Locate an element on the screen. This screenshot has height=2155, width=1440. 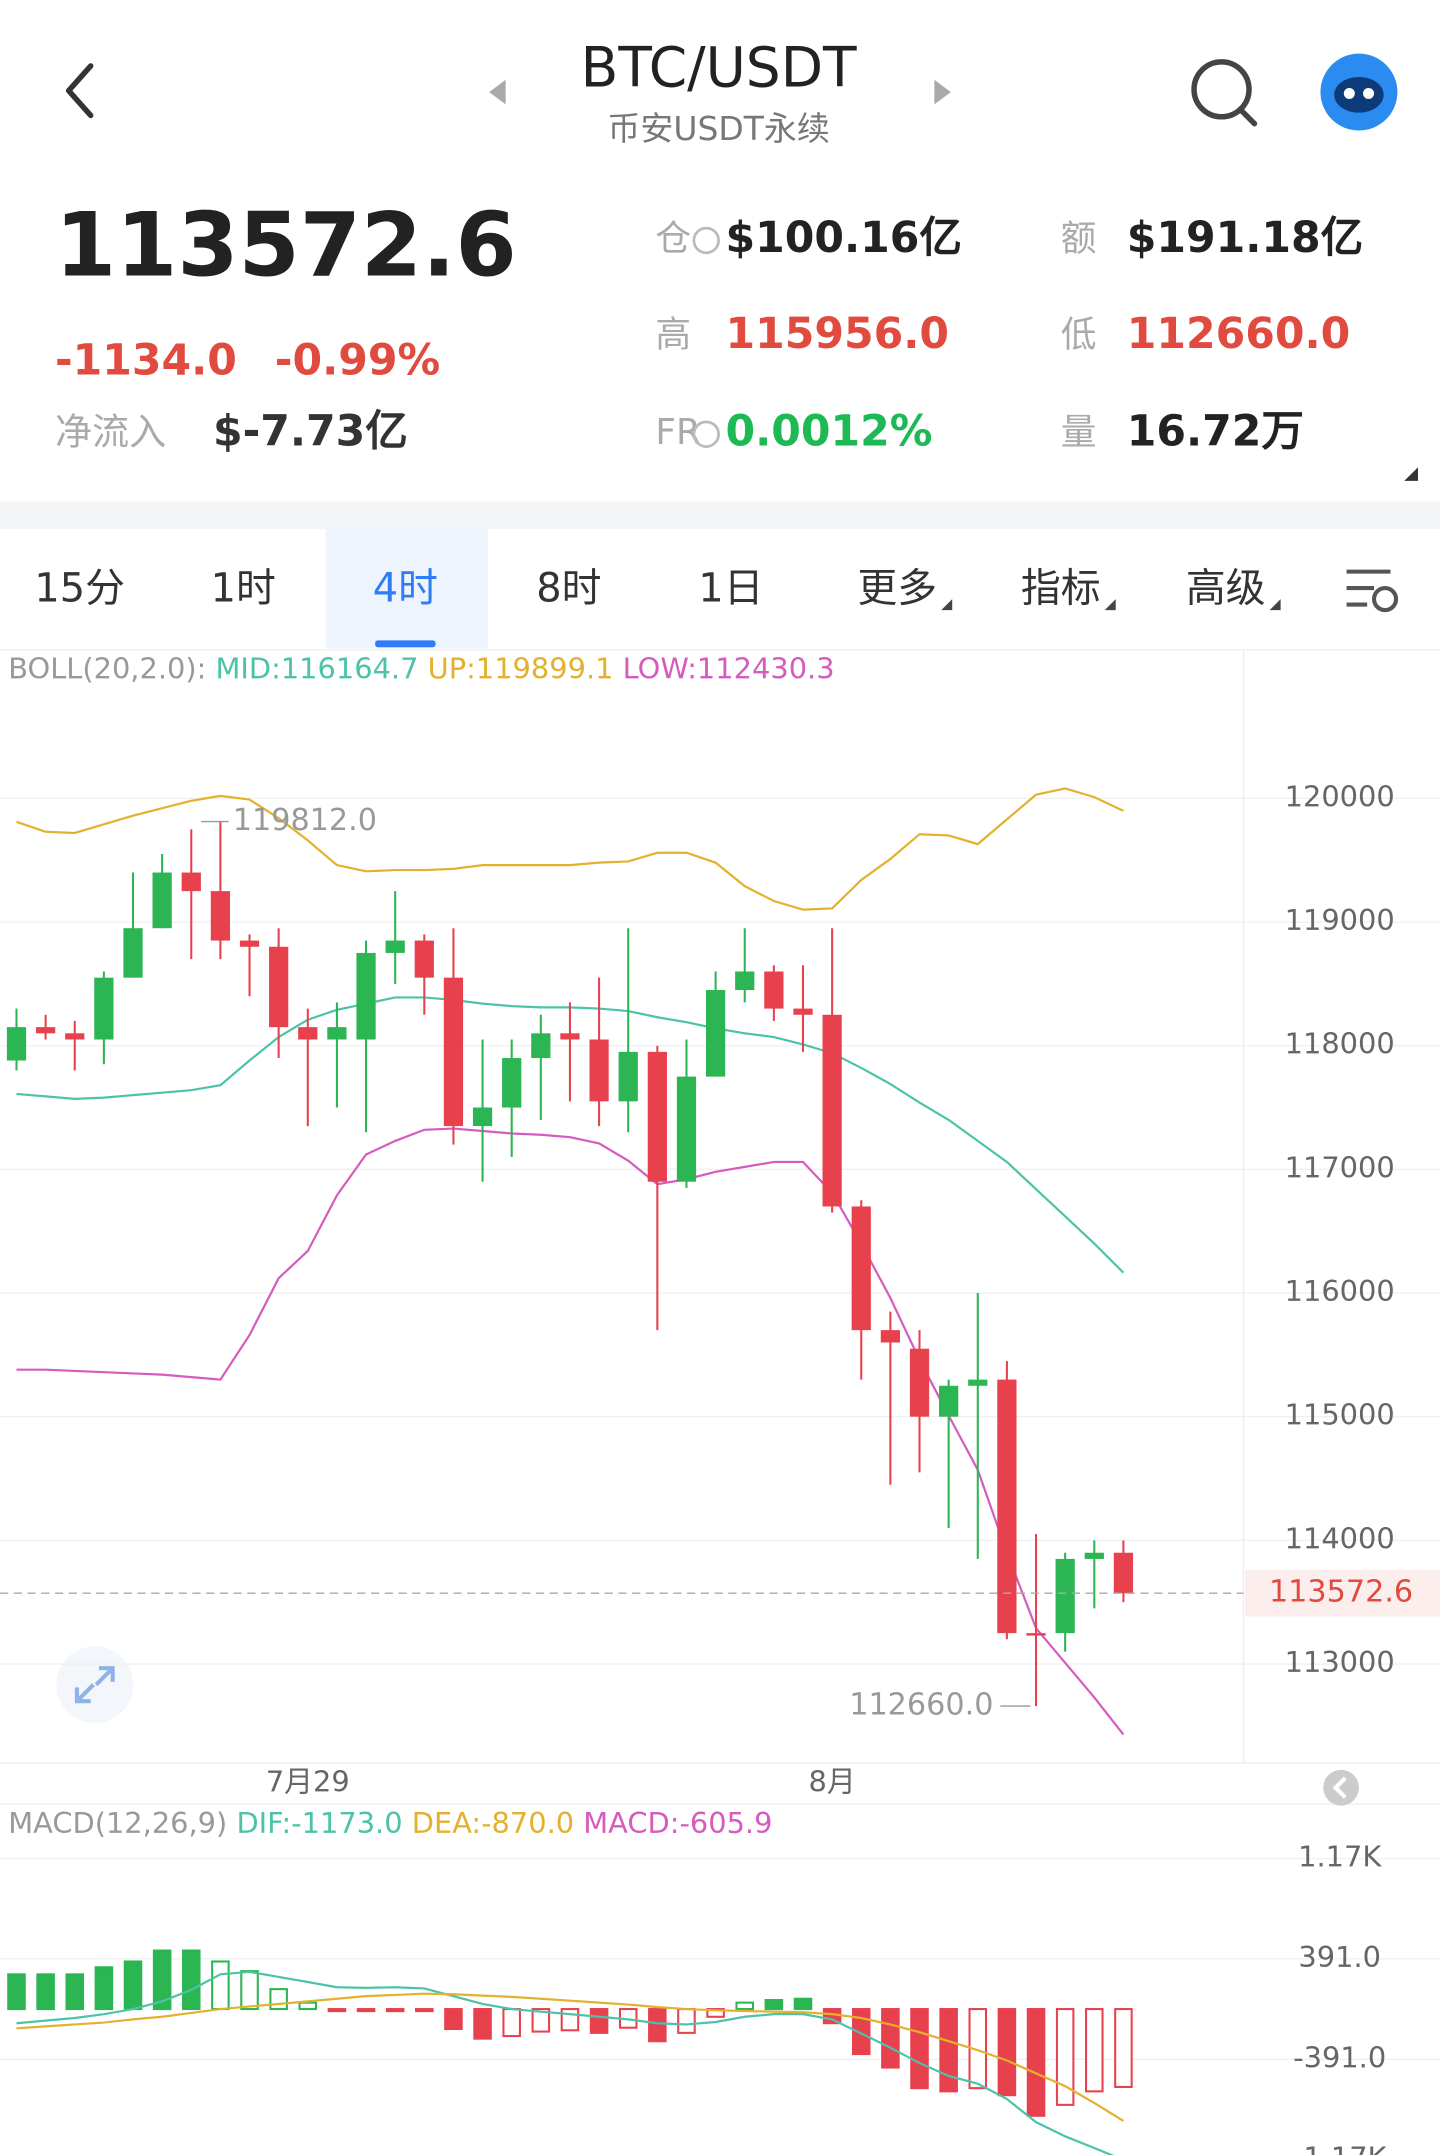
search-button is located at coordinates (1224, 93).